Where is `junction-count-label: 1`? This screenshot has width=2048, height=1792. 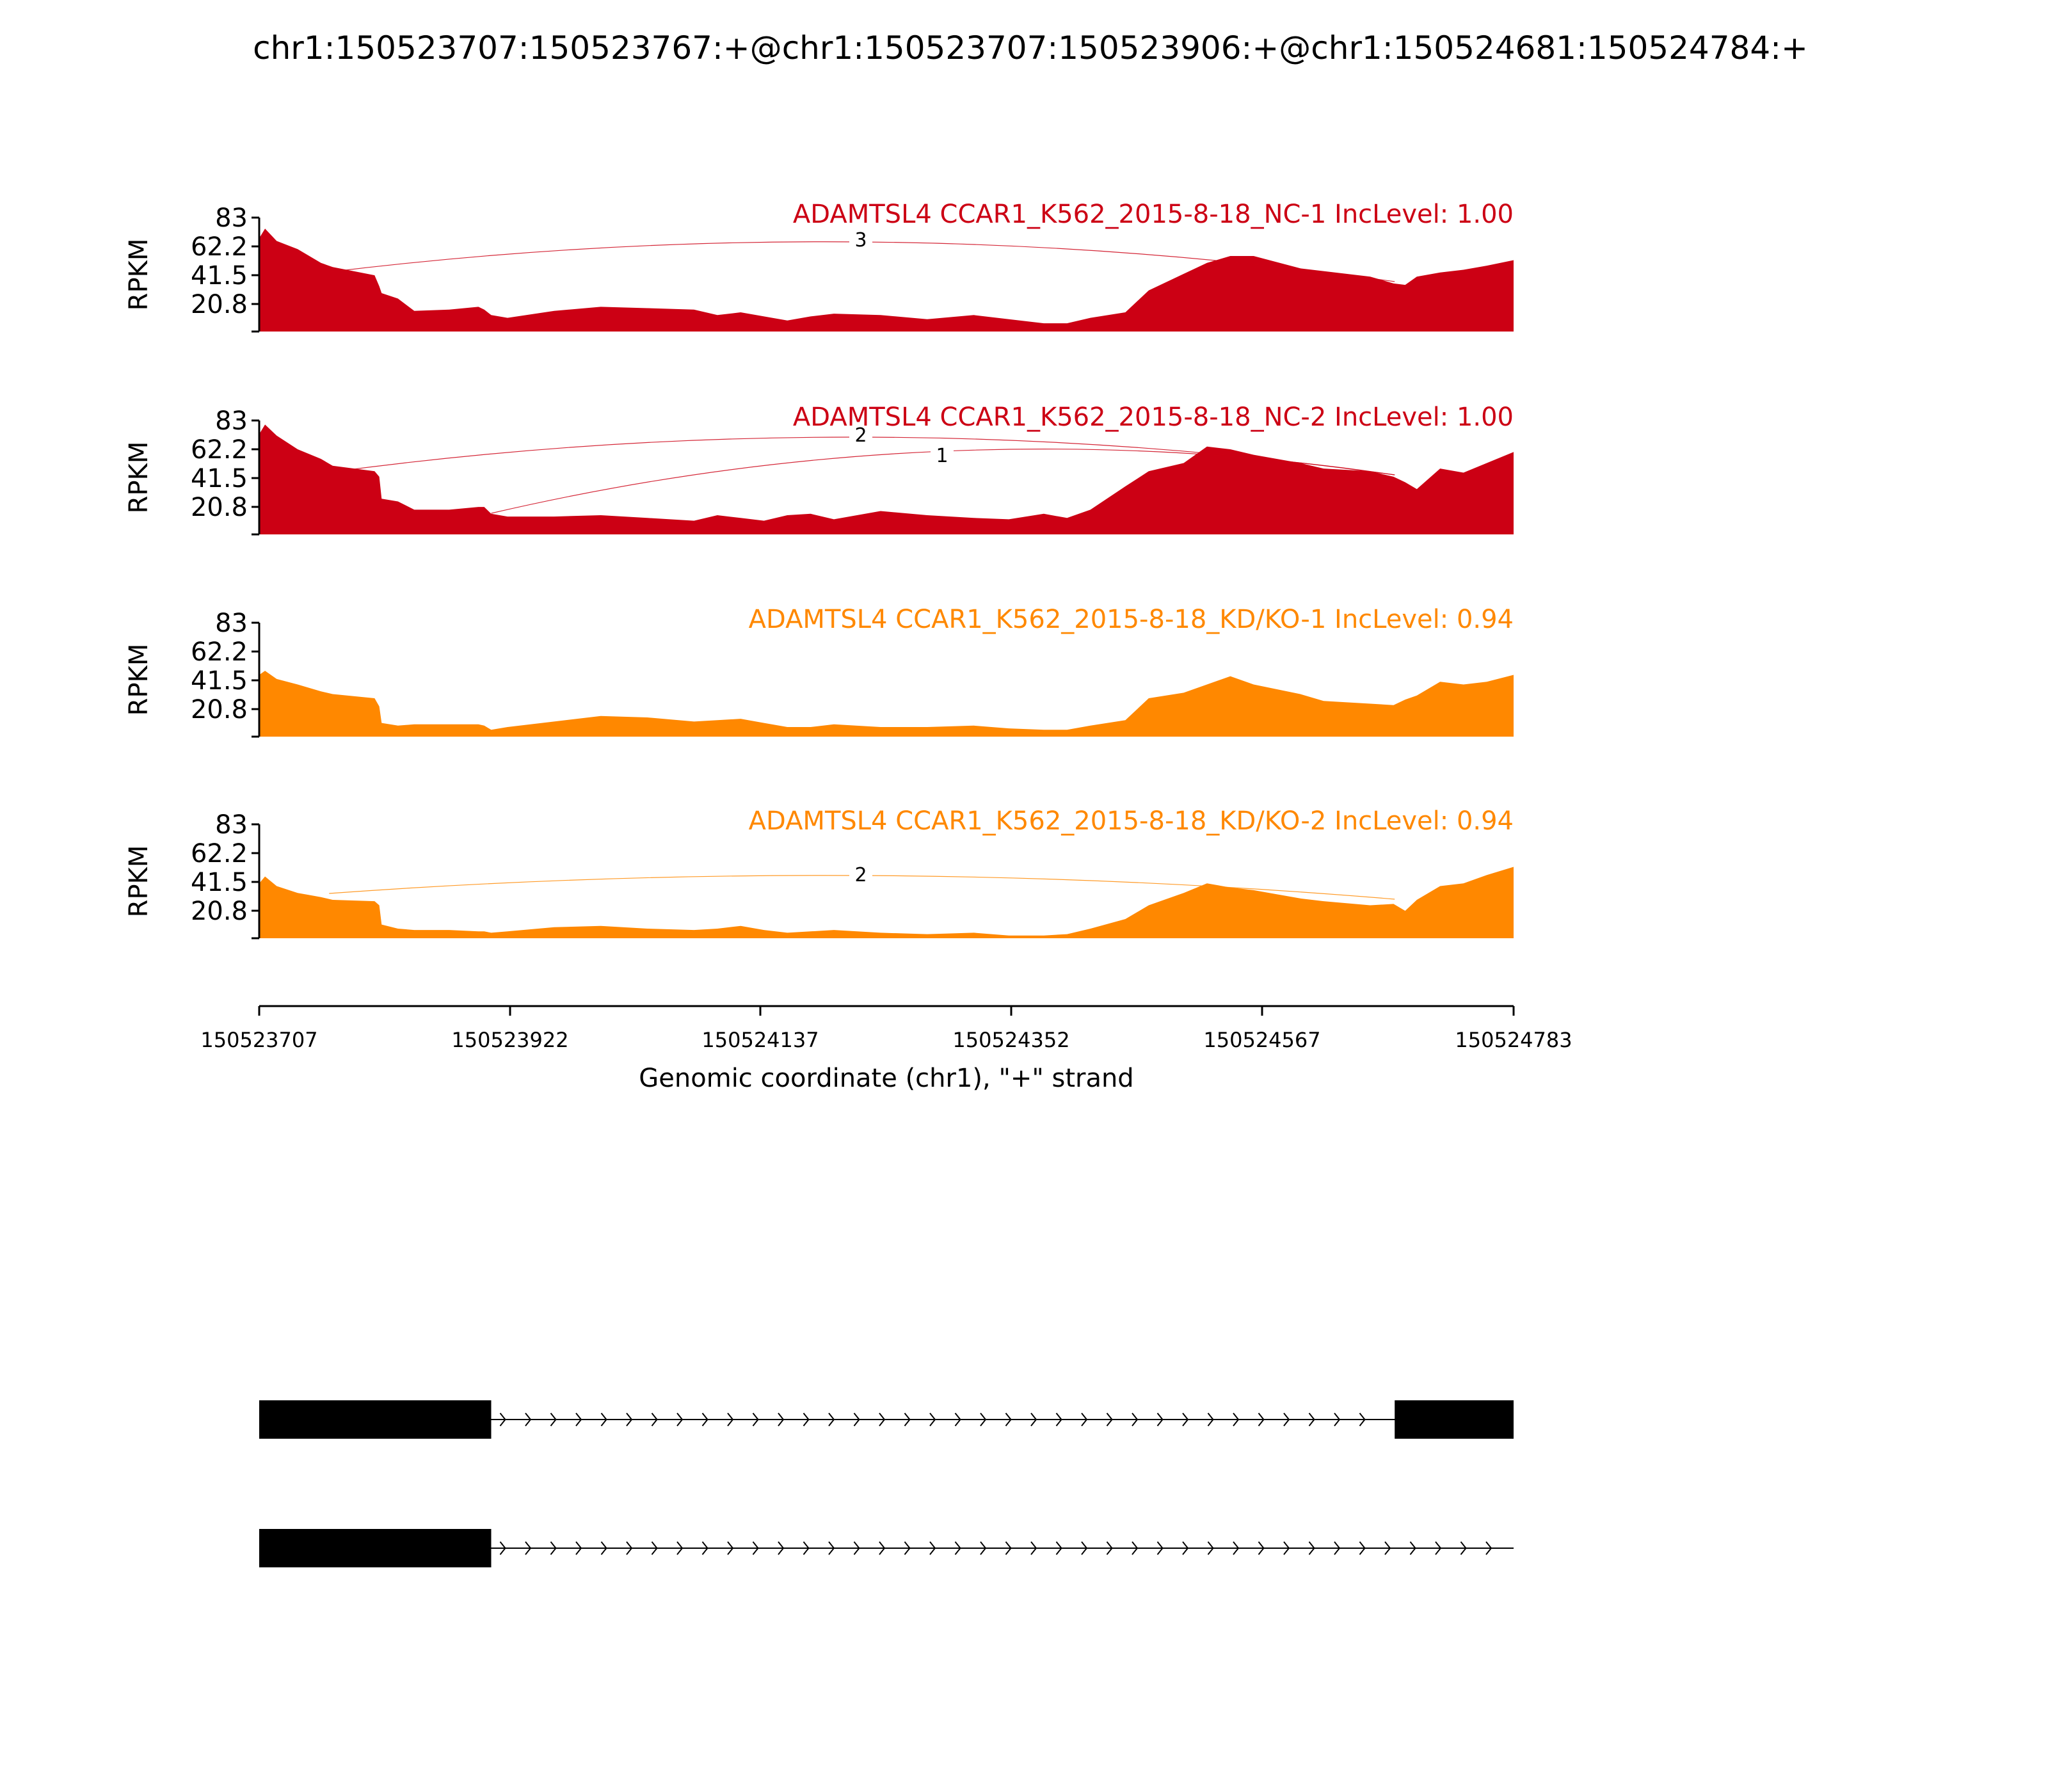 junction-count-label: 1 is located at coordinates (942, 456).